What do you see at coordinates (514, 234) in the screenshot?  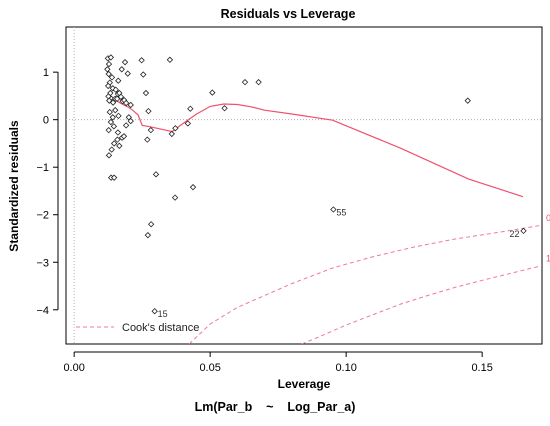 I see `point-label: 22` at bounding box center [514, 234].